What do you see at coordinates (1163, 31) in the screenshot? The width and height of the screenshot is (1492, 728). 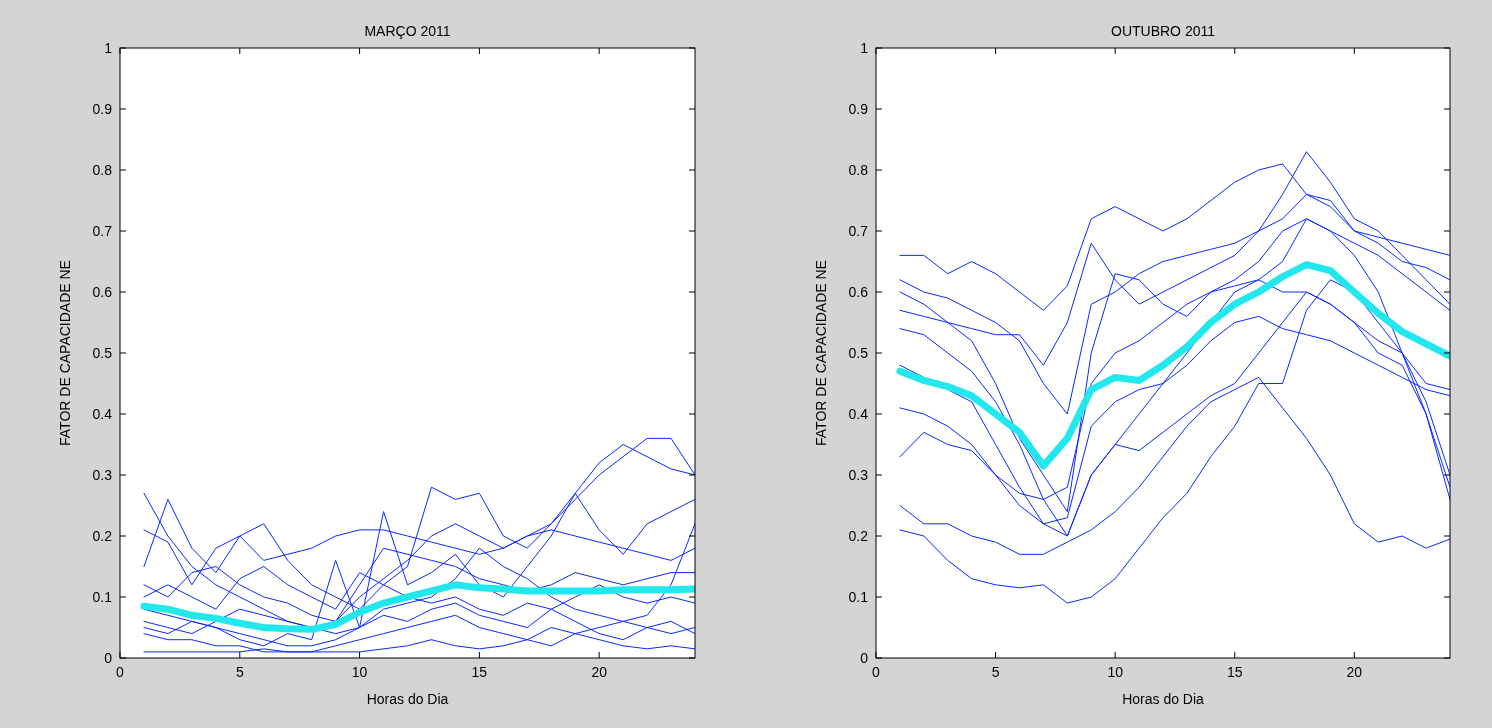 I see `chart-title: OUTUBRO 2011` at bounding box center [1163, 31].